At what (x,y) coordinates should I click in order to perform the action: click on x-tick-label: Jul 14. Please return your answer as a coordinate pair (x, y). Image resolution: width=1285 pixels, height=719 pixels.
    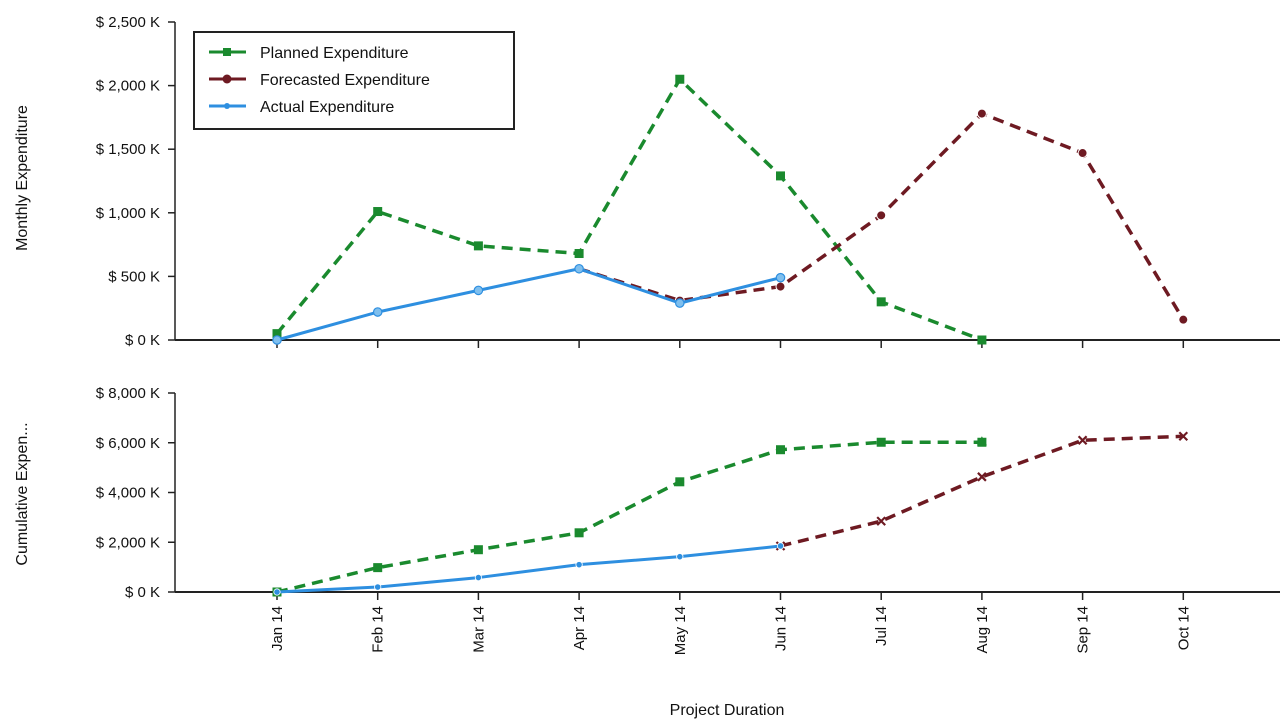
    Looking at the image, I should click on (881, 626).